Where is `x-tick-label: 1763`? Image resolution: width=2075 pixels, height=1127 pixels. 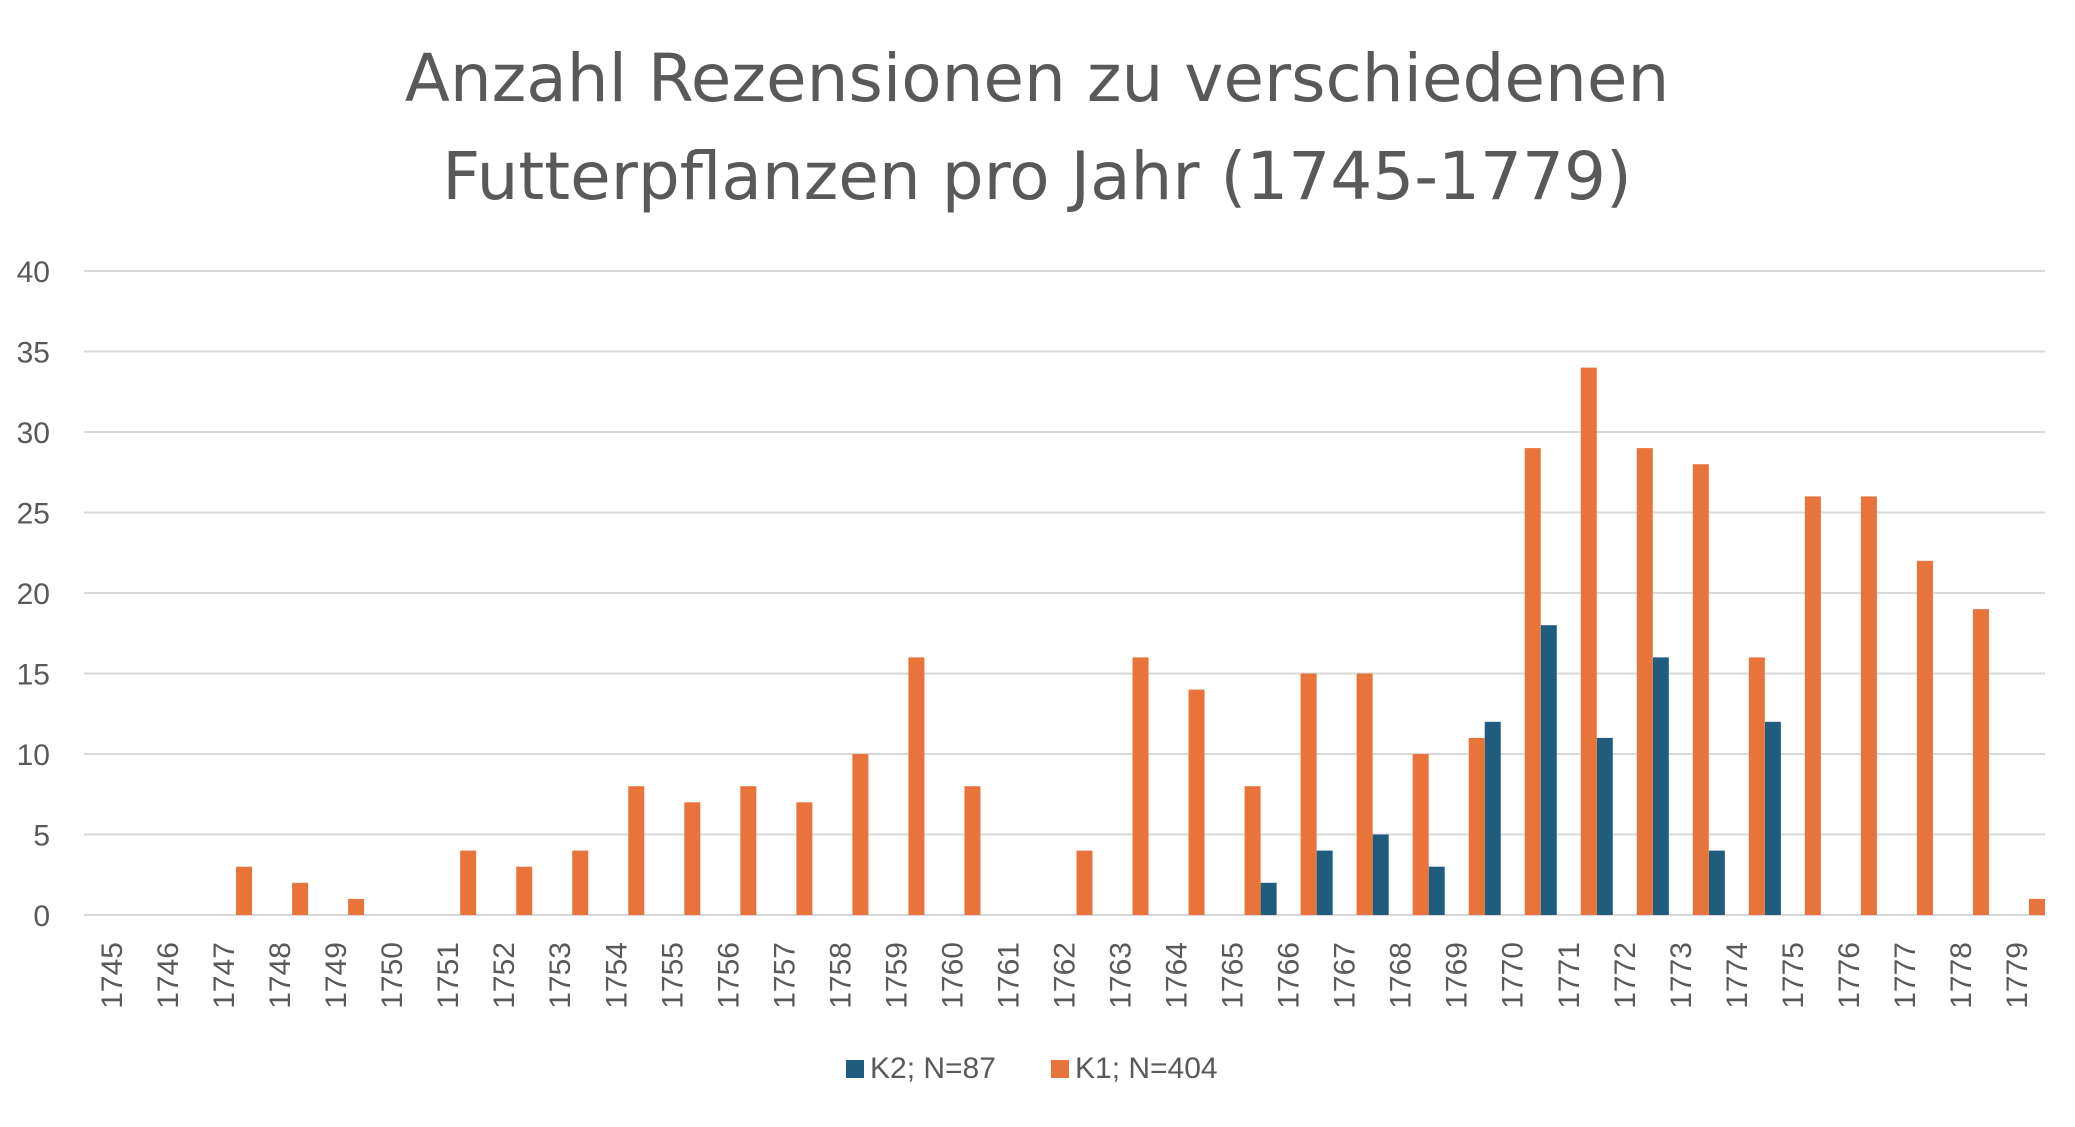
x-tick-label: 1763 is located at coordinates (1121, 975).